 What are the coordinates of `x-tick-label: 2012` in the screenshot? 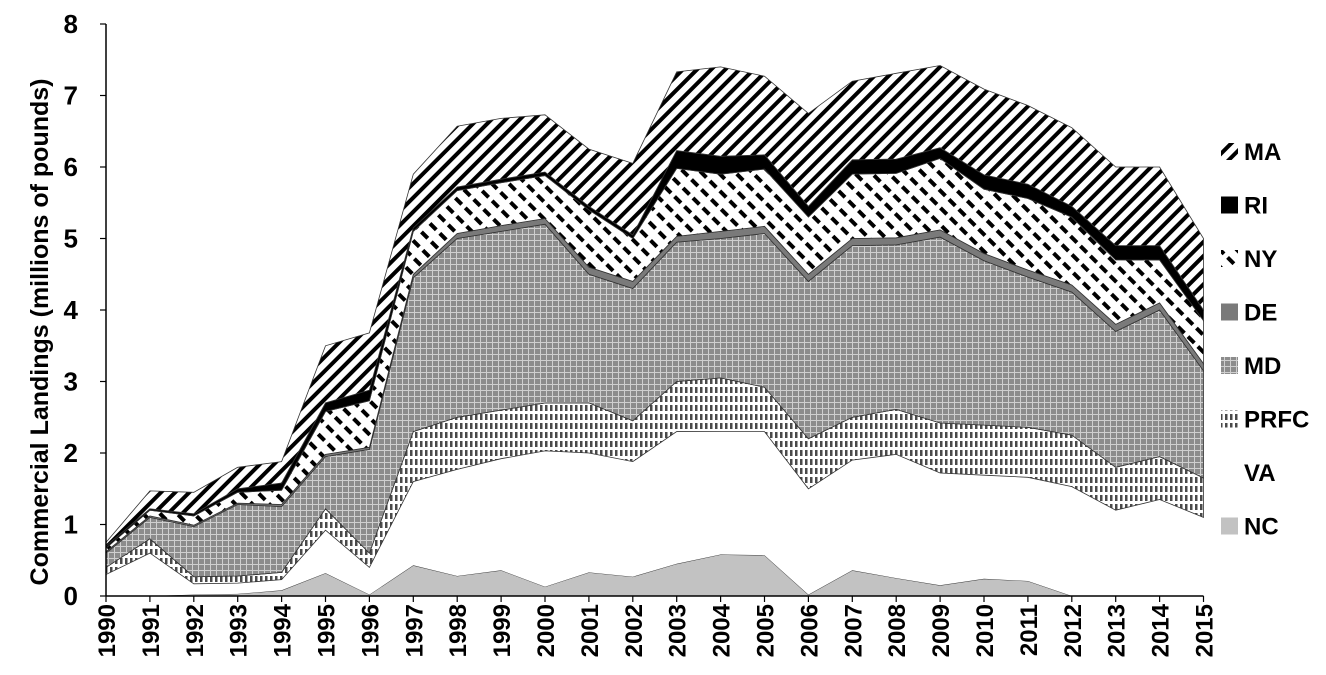 It's located at (1073, 630).